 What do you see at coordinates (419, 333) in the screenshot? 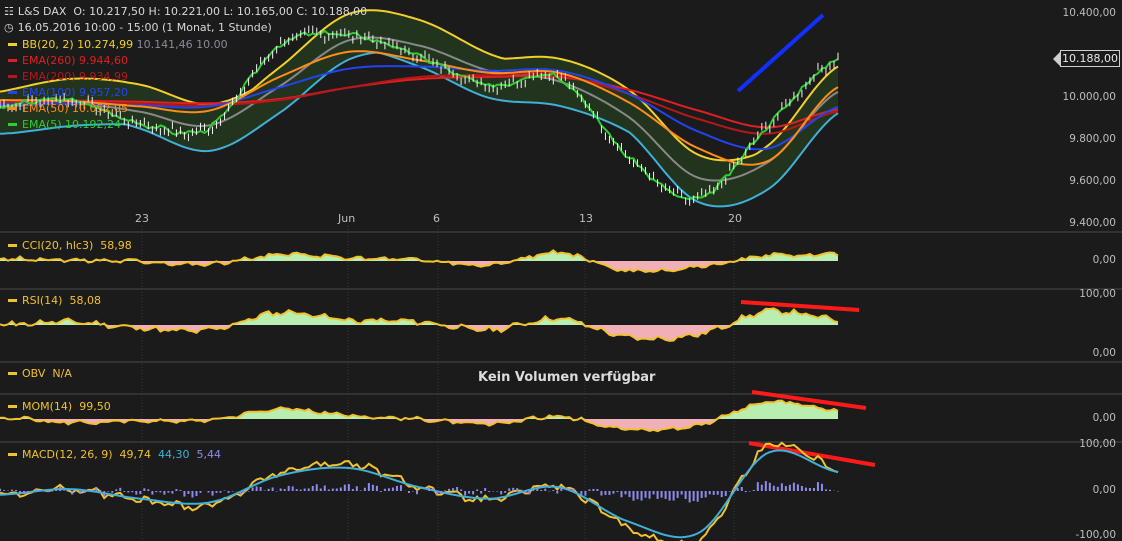
I see `rsi-fill-neg` at bounding box center [419, 333].